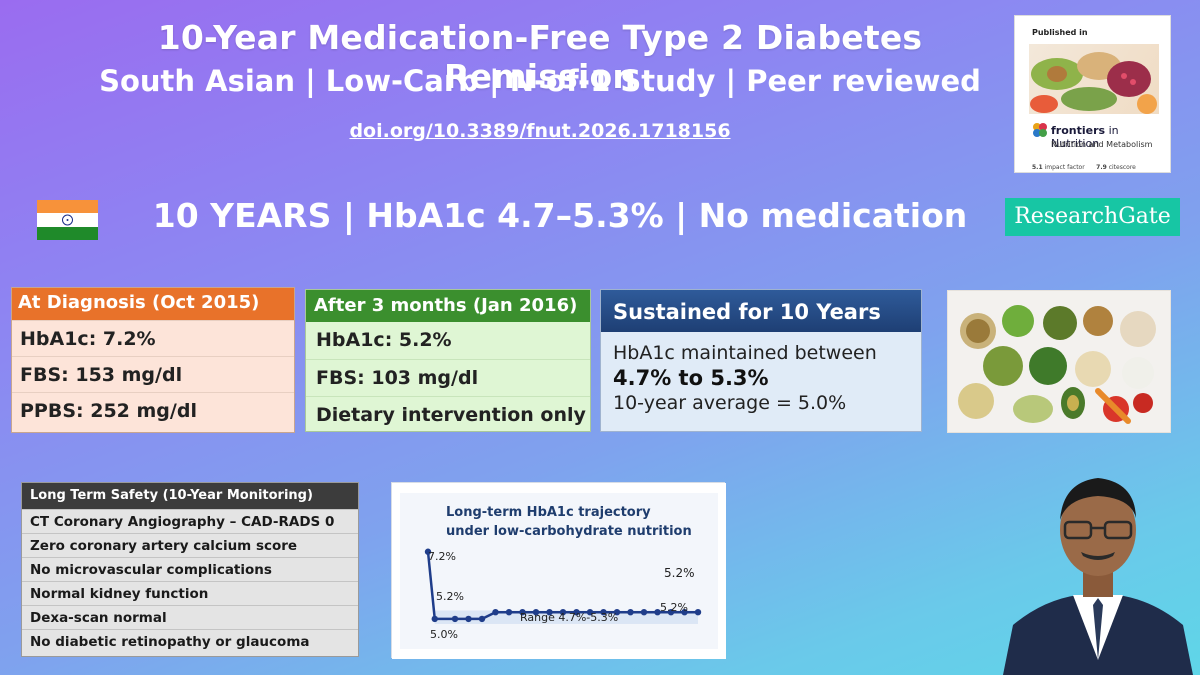 The width and height of the screenshot is (1200, 675). I want to click on sustained-range: 4.7% to 5.3%, so click(691, 378).